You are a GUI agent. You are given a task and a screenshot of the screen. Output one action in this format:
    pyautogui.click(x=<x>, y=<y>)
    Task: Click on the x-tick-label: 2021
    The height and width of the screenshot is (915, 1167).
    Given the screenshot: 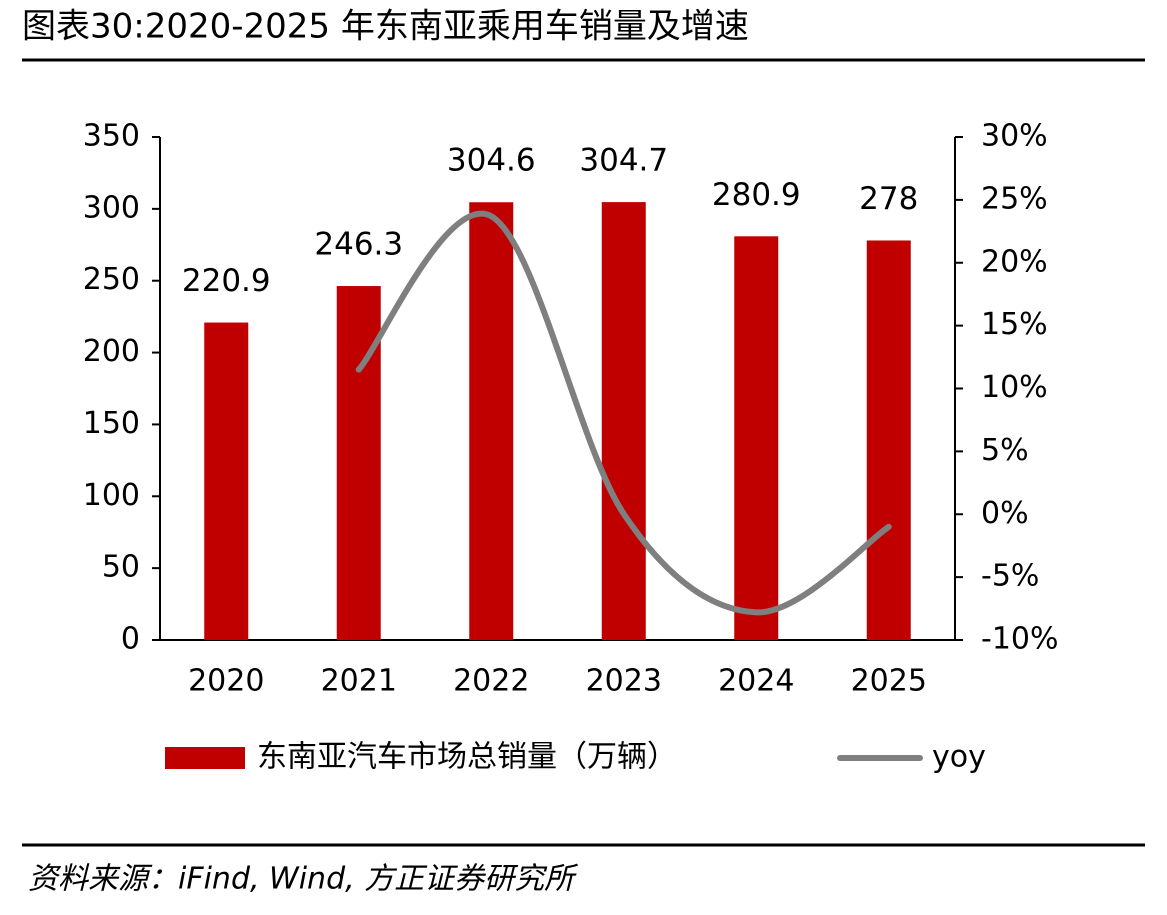 What is the action you would take?
    pyautogui.click(x=359, y=681)
    